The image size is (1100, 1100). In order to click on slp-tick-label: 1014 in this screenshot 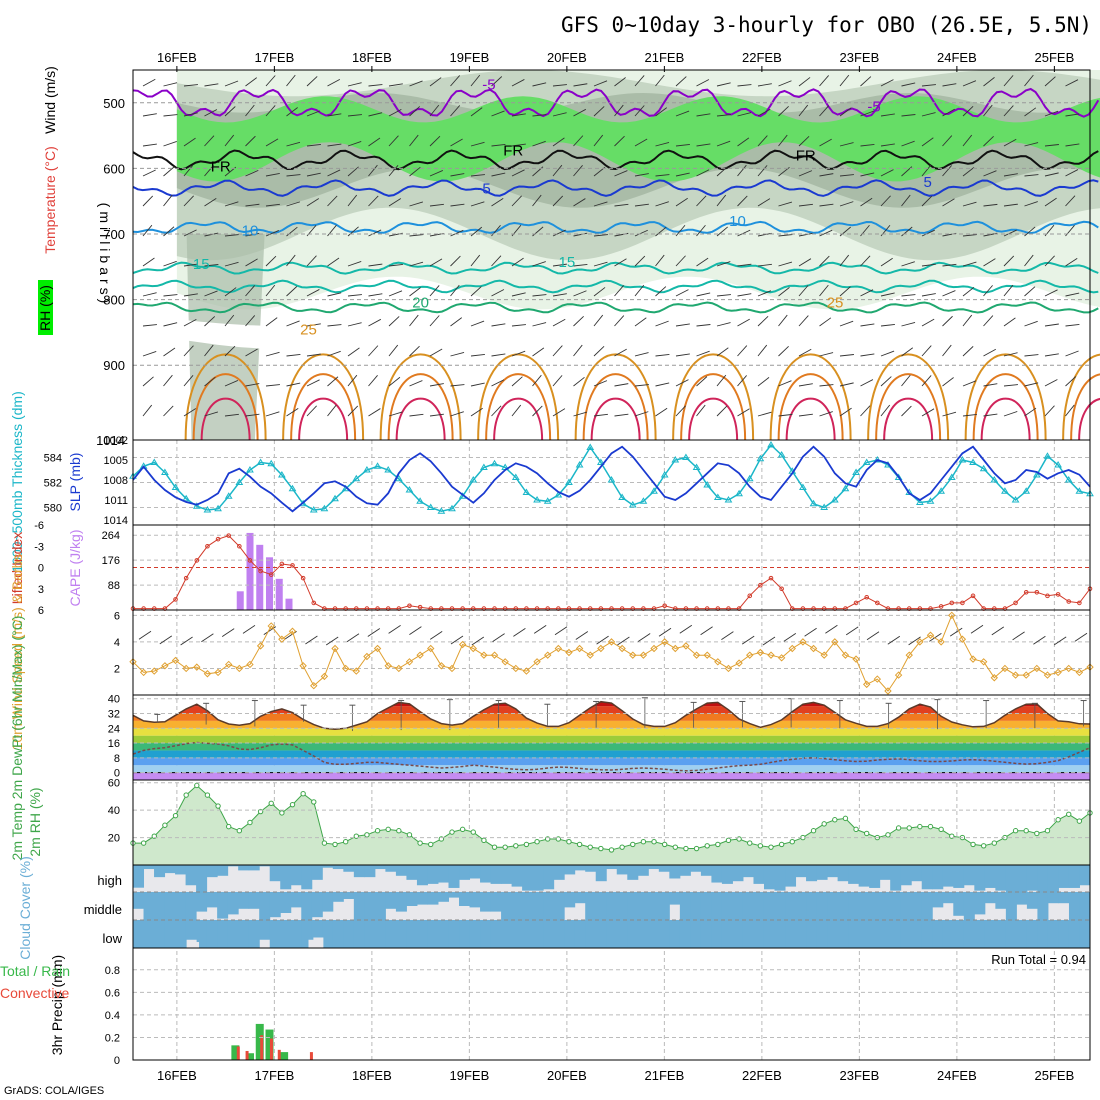, I will do `click(116, 521)`.